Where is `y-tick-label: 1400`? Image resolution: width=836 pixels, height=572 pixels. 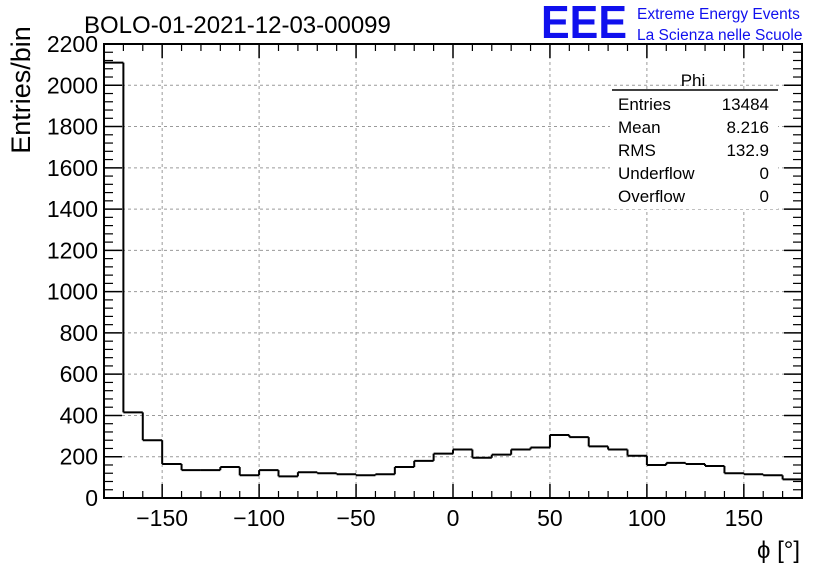 y-tick-label: 1400 is located at coordinates (72, 209).